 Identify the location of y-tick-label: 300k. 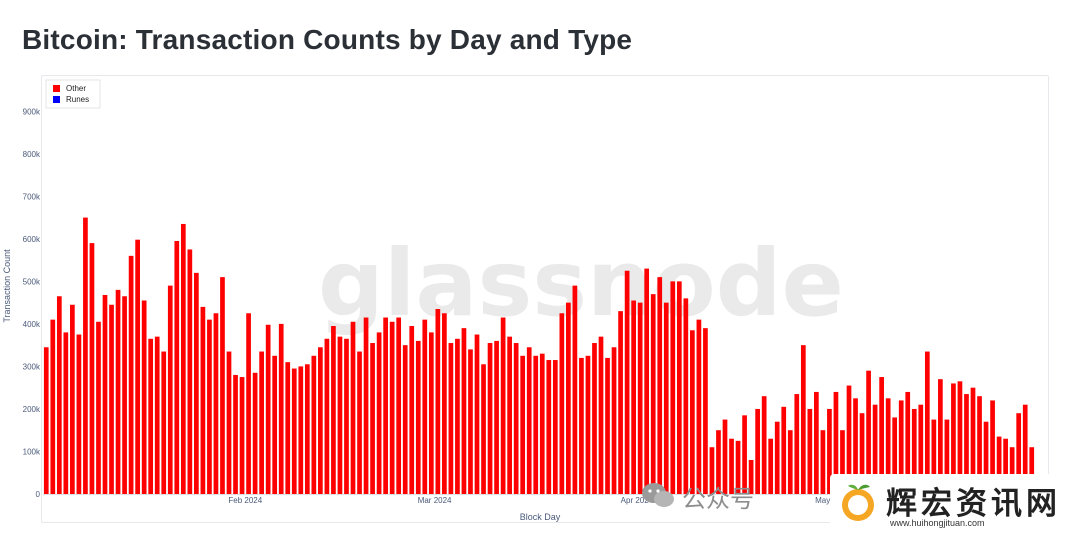
(32, 366).